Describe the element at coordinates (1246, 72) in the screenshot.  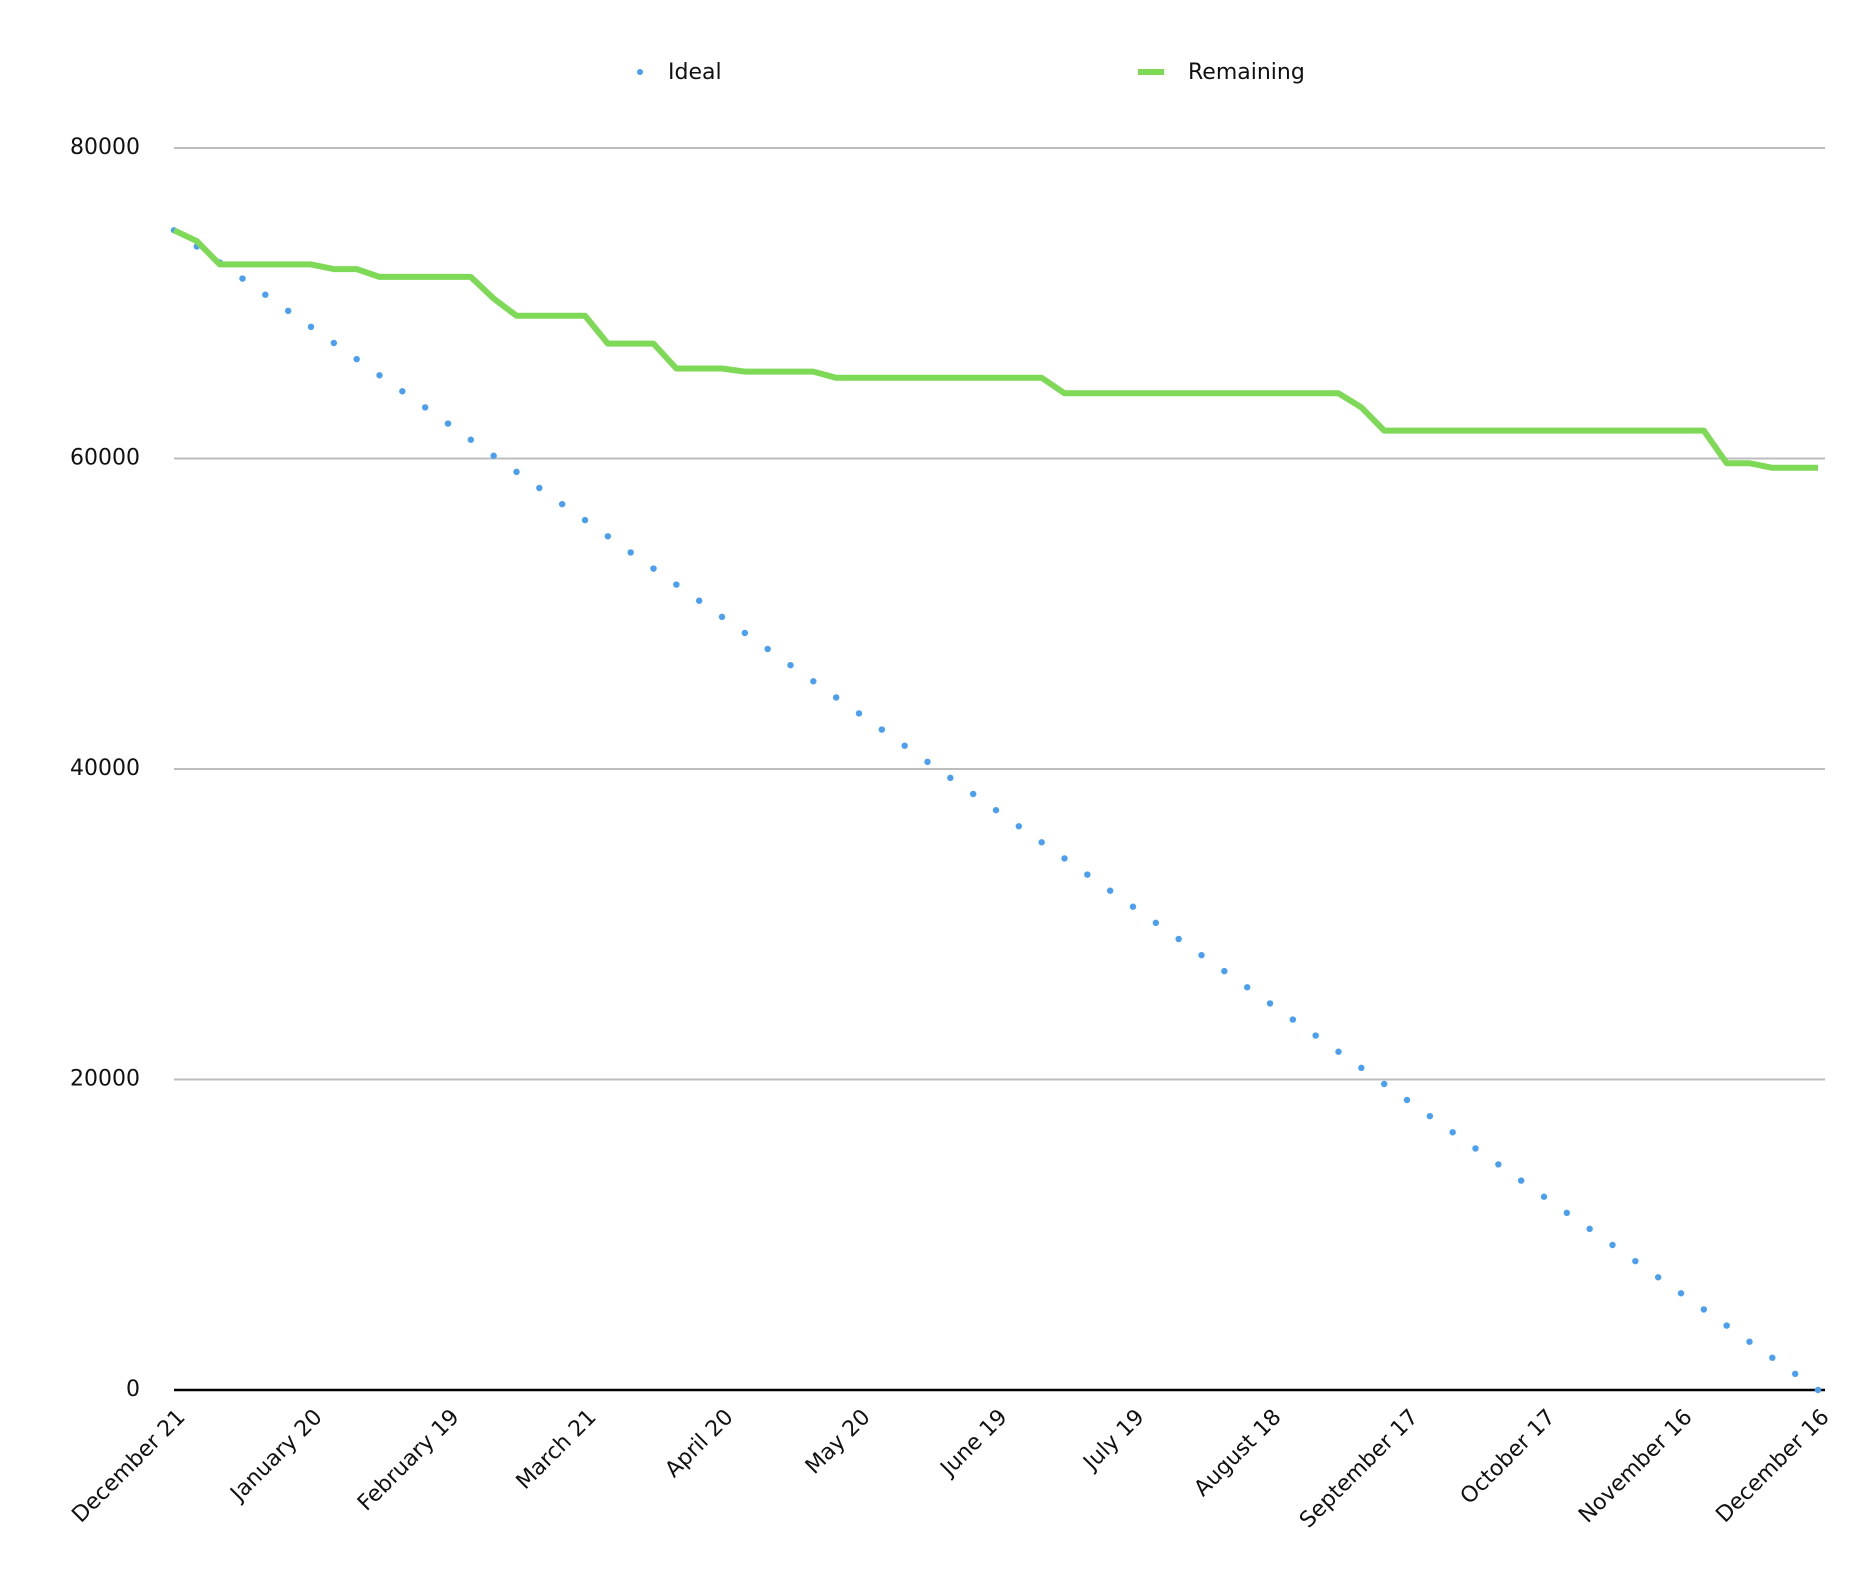
I see `legend-label: Remaining` at that location.